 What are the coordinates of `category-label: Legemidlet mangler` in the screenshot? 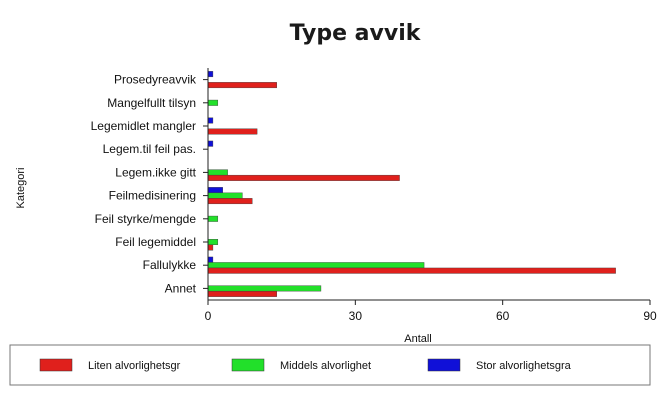 It's located at (143, 126).